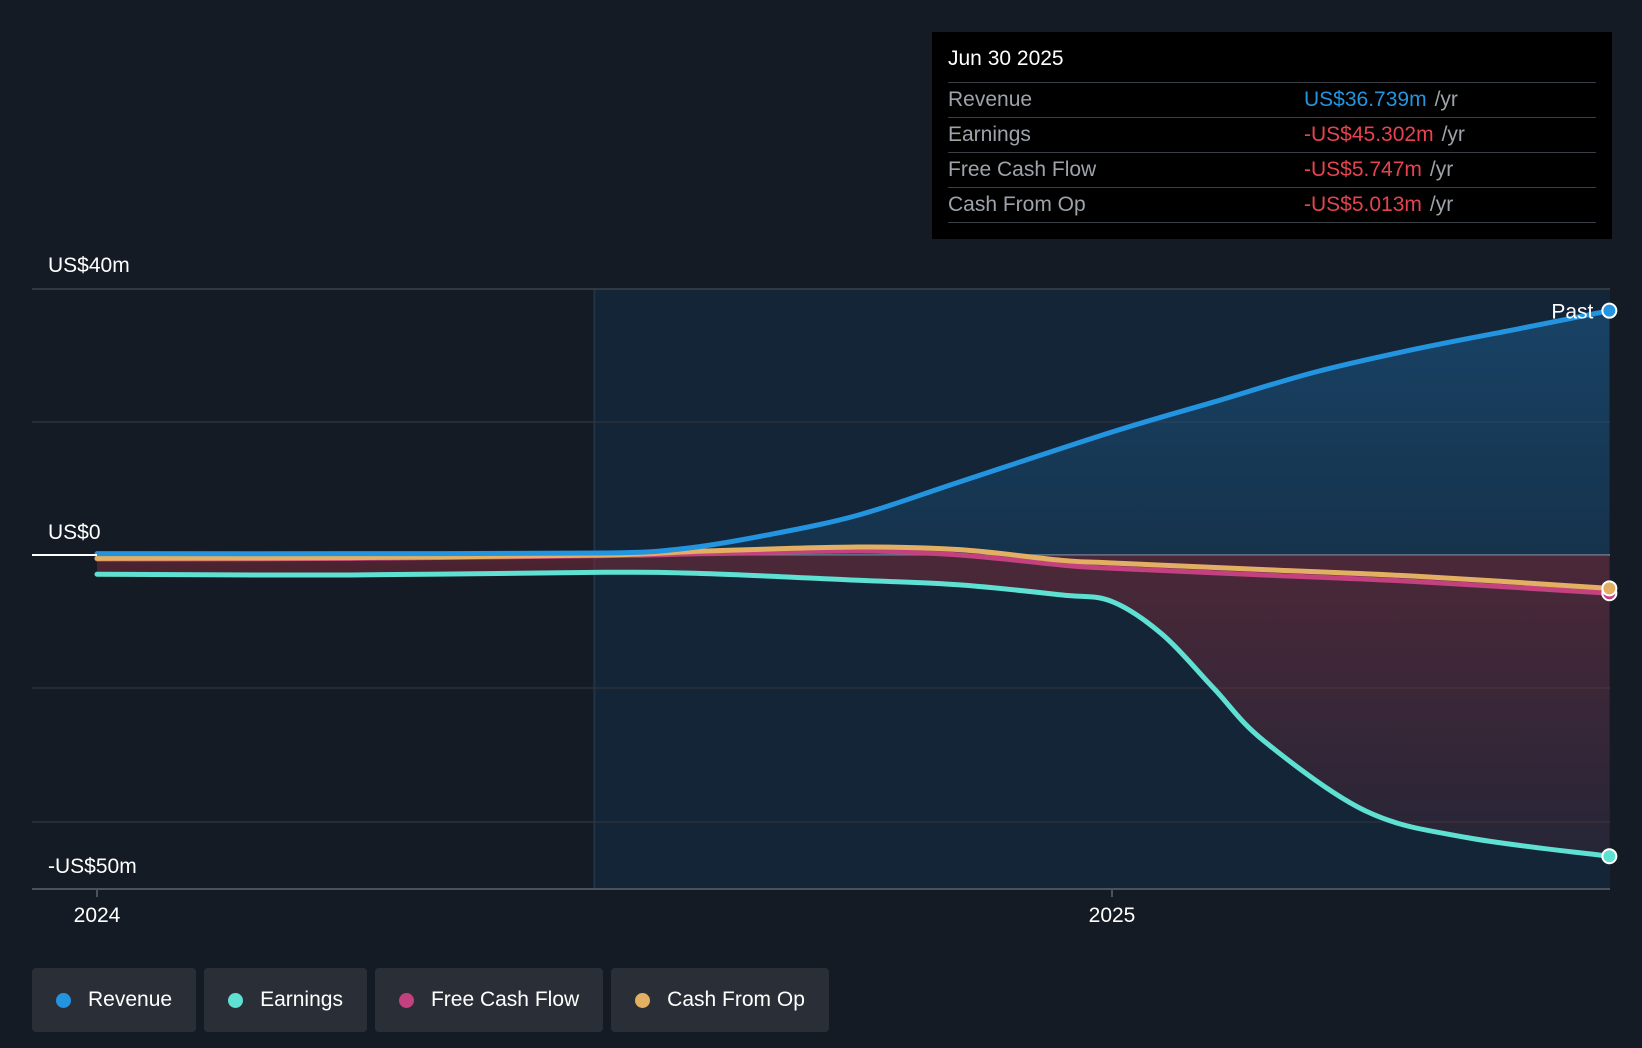 The width and height of the screenshot is (1642, 1048). What do you see at coordinates (1365, 99) in the screenshot?
I see `tooltip-value: US$36.739m` at bounding box center [1365, 99].